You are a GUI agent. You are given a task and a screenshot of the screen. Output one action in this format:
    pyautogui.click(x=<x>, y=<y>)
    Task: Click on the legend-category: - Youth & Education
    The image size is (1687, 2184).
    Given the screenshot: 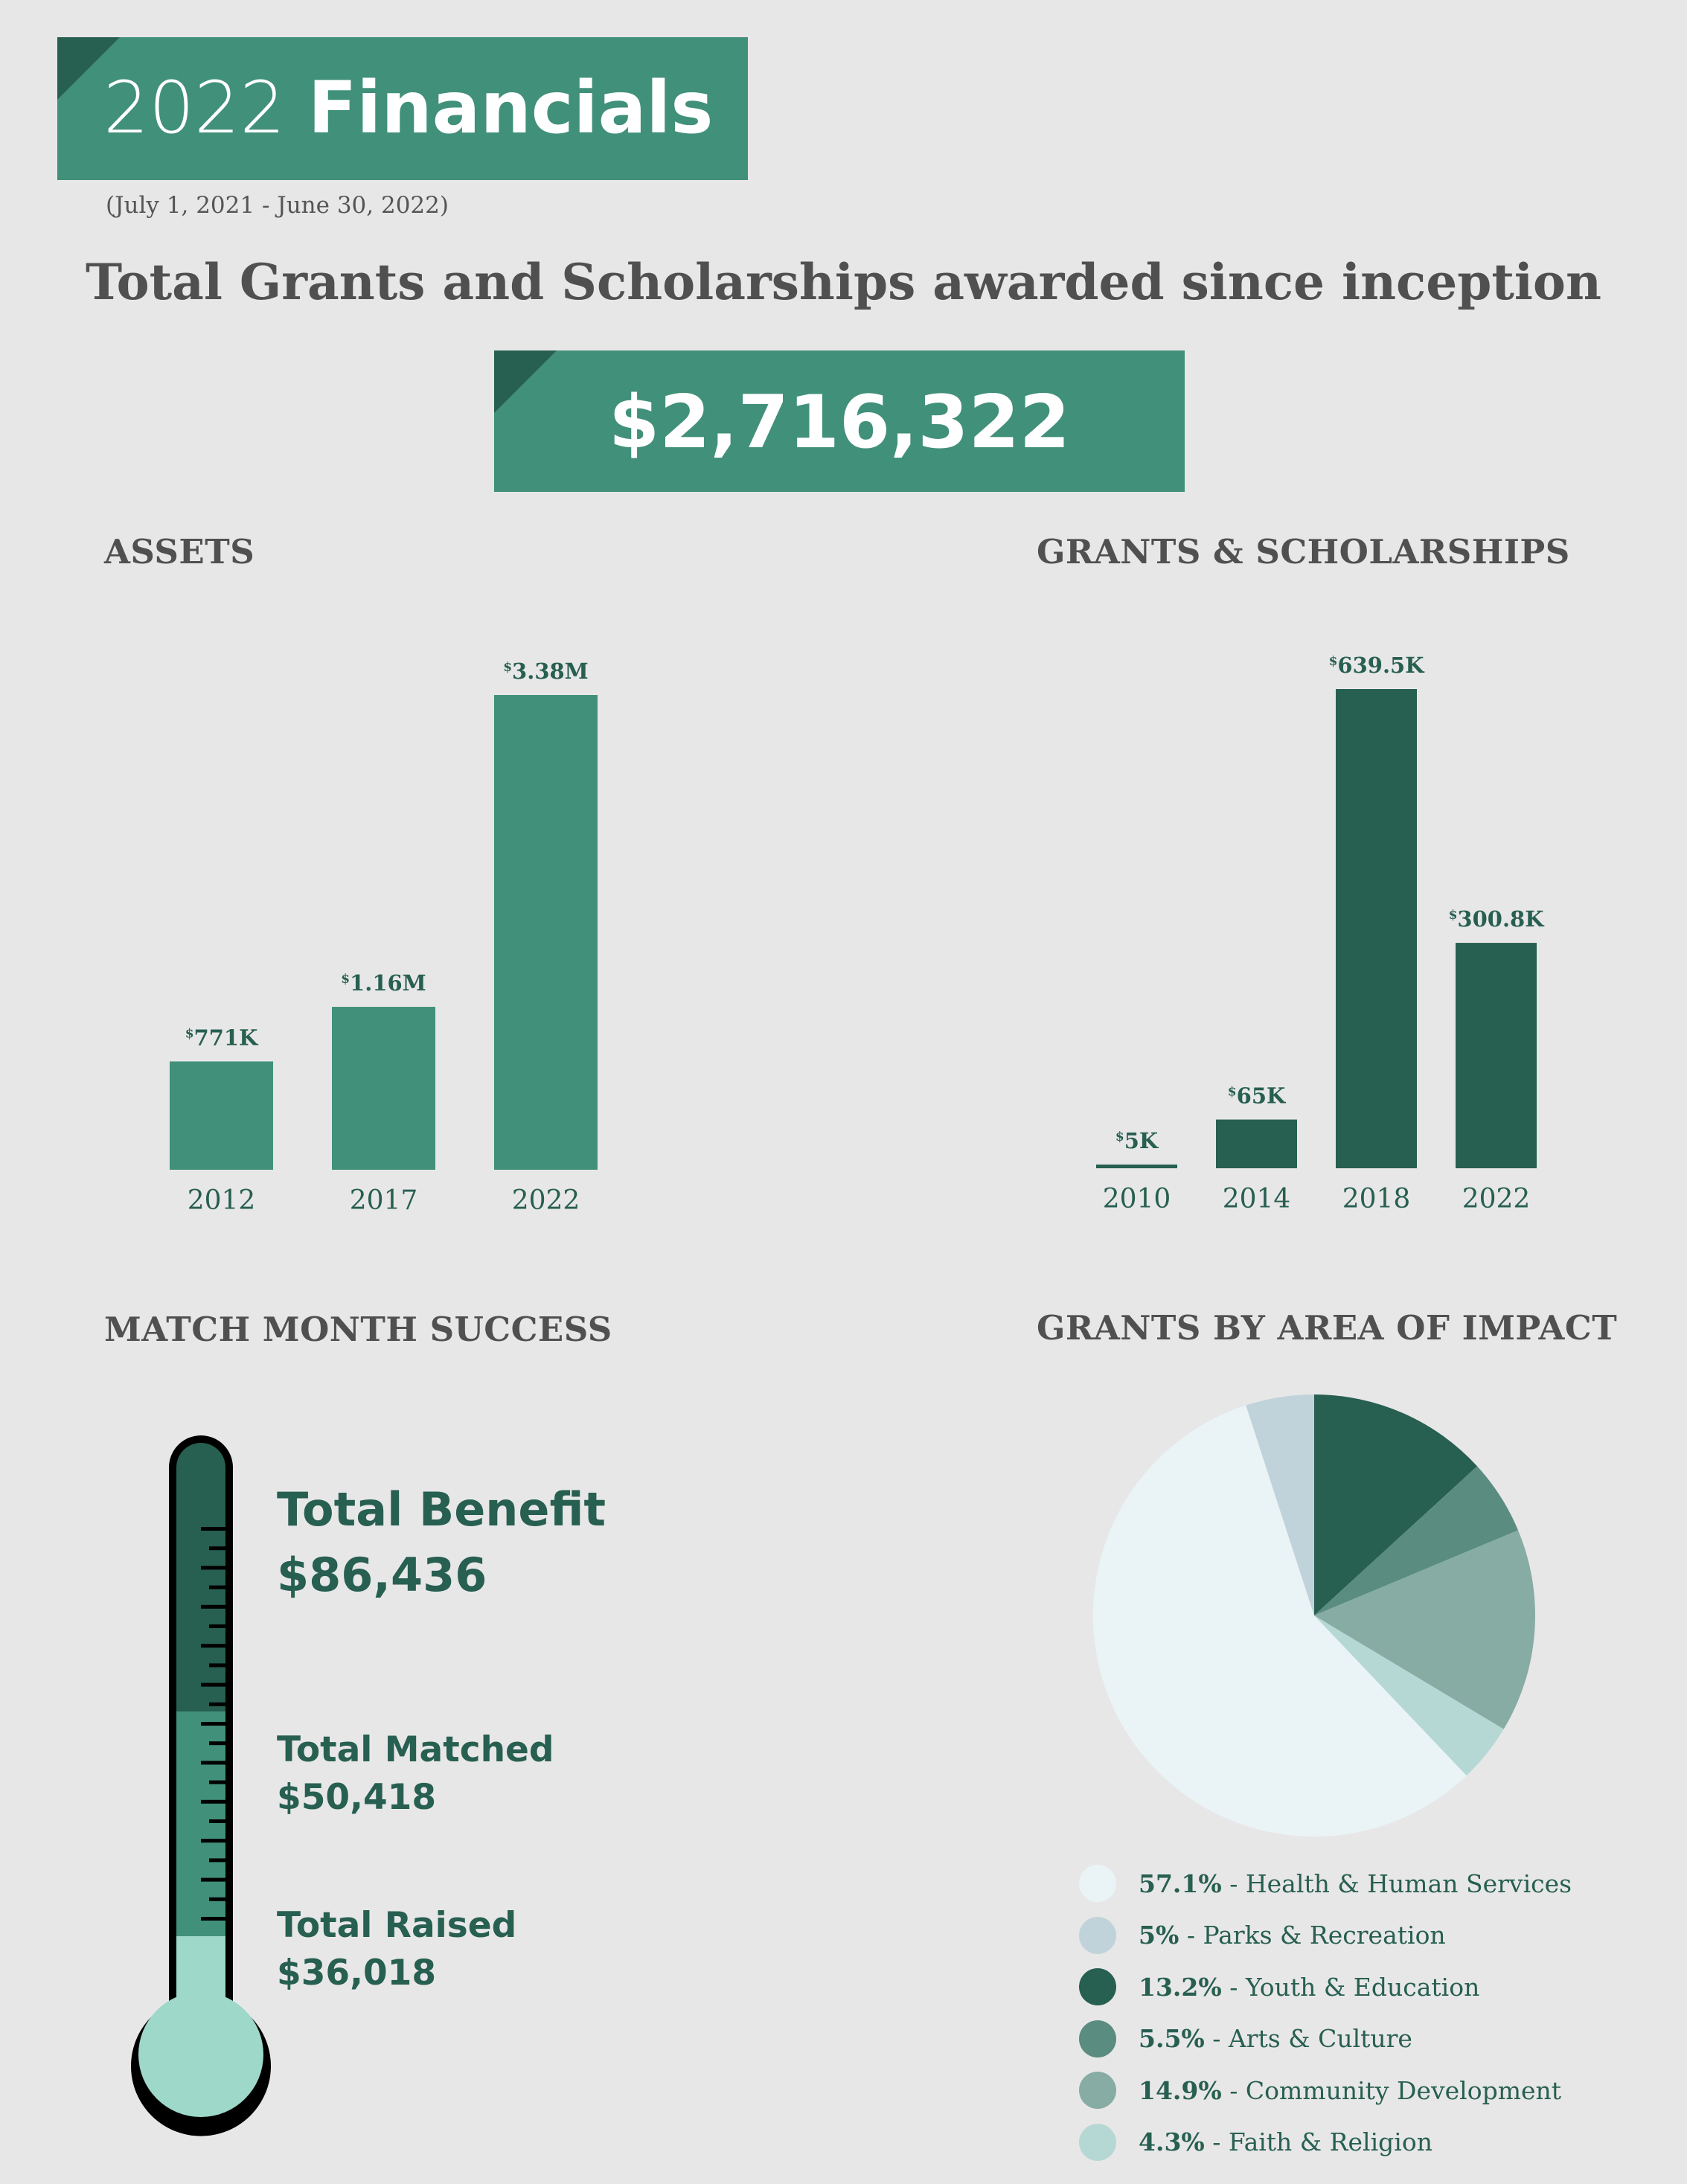 What is the action you would take?
    pyautogui.click(x=1351, y=1987)
    